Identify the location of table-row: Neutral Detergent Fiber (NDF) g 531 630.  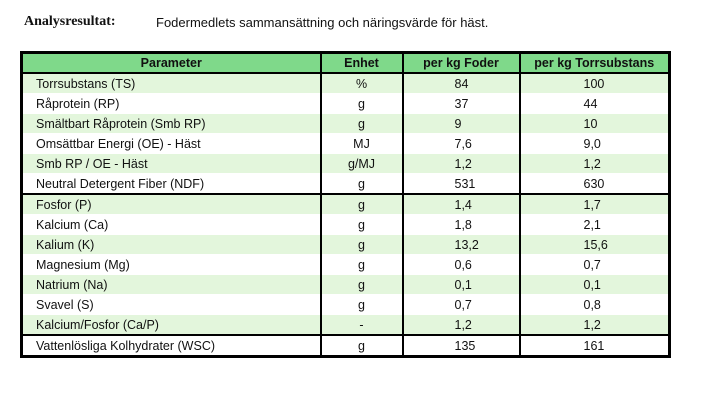
(345, 184).